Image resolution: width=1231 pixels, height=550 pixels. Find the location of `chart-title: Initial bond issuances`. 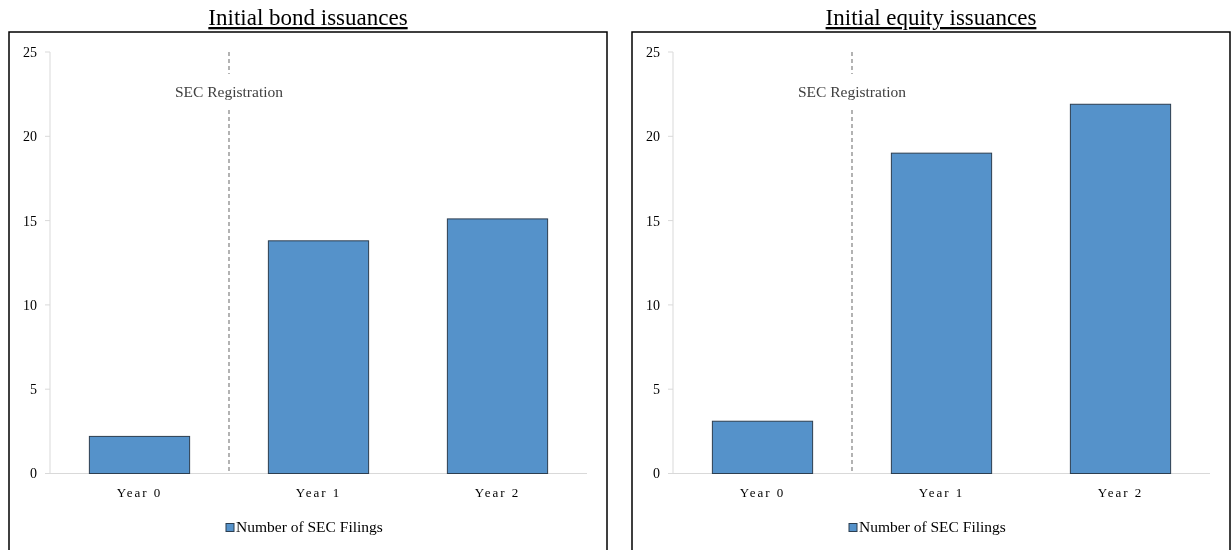

chart-title: Initial bond issuances is located at coordinates (308, 17).